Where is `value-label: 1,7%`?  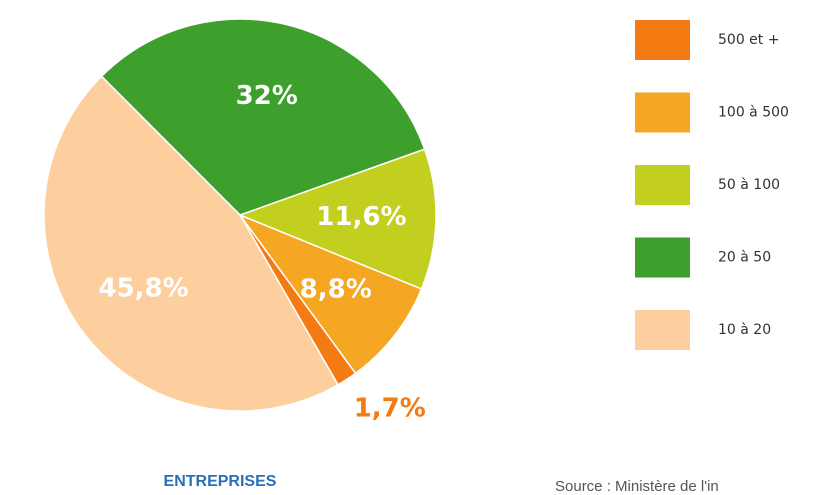
value-label: 1,7% is located at coordinates (390, 408).